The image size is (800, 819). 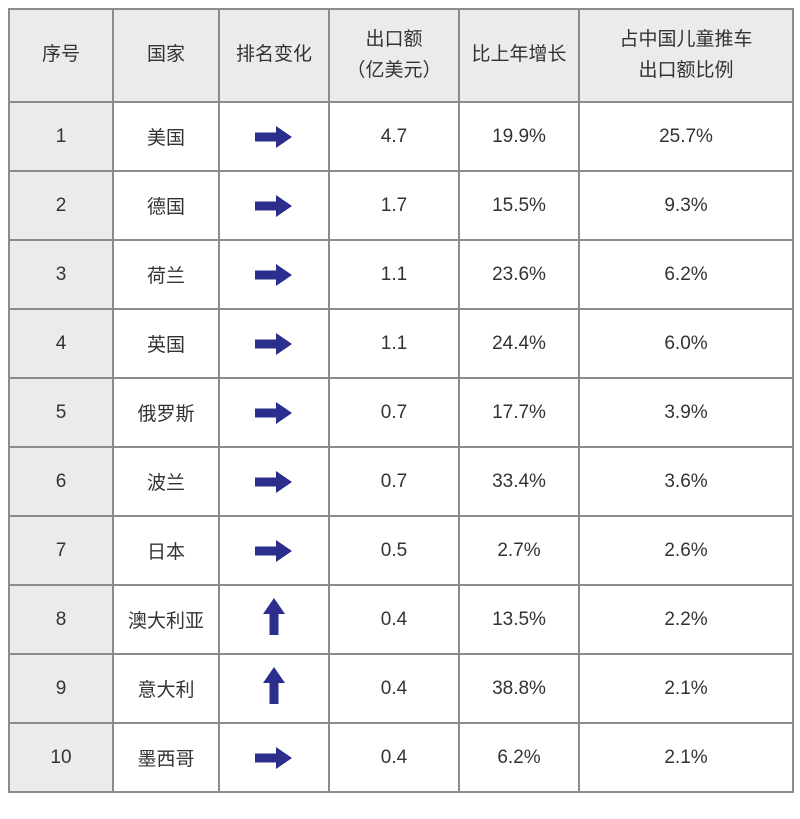 I want to click on country-cell: 波兰, so click(x=166, y=481).